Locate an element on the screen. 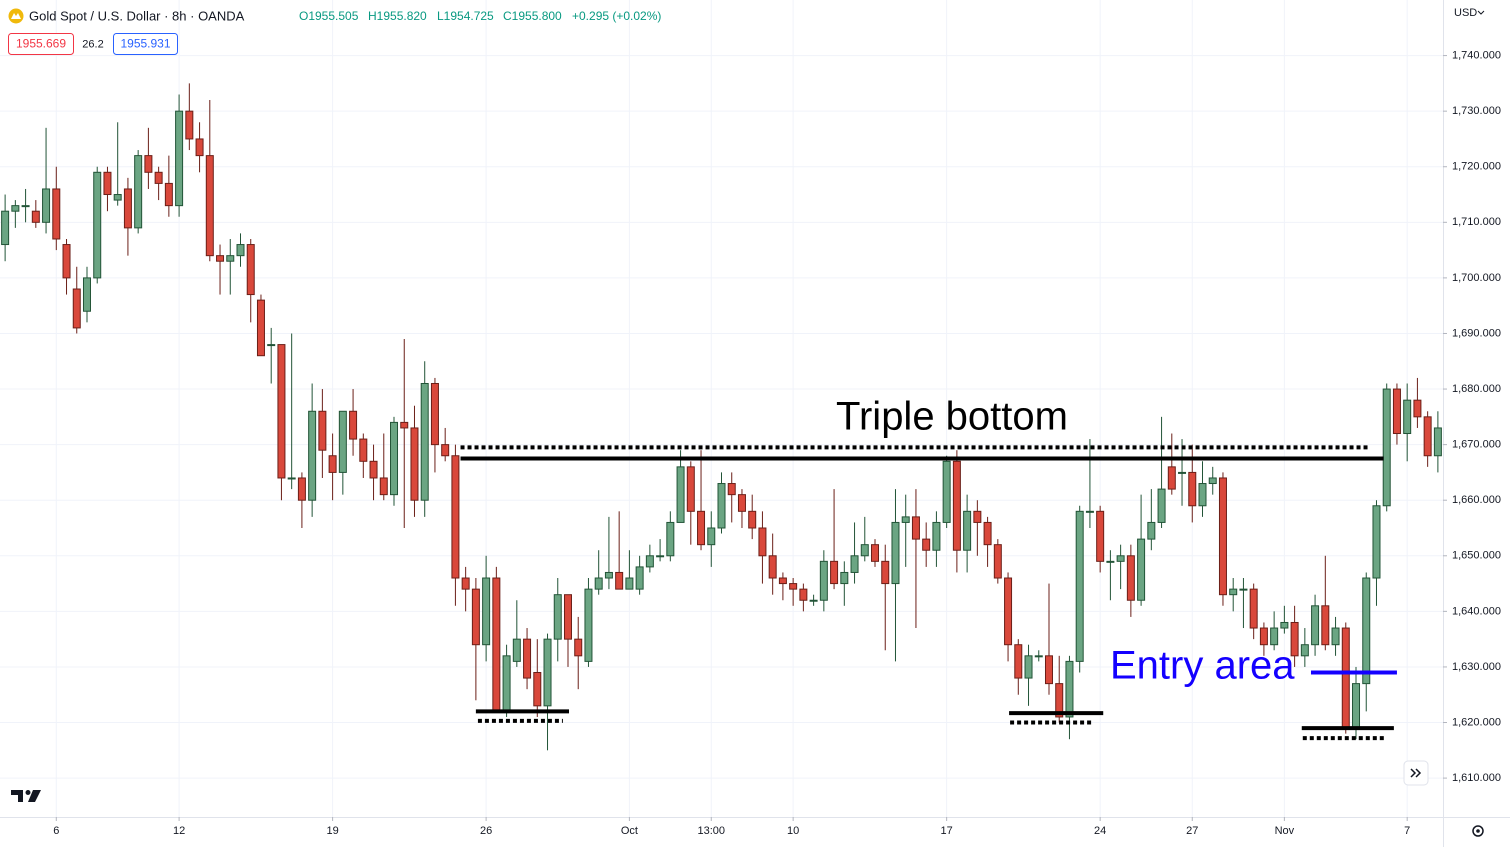 The width and height of the screenshot is (1510, 847). y-tick-label: 1,650.000 is located at coordinates (1476, 556).